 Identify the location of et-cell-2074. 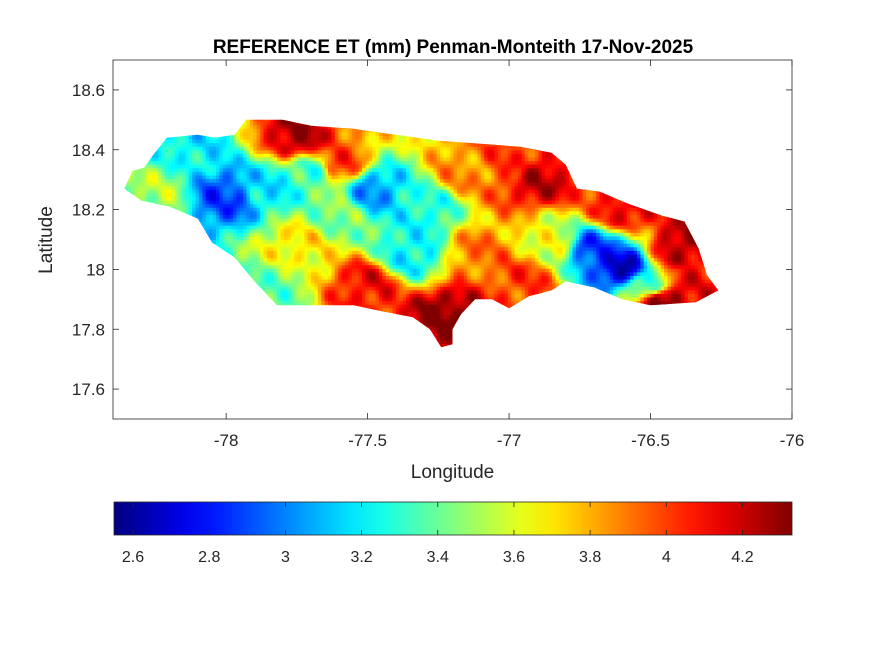
(235, 252).